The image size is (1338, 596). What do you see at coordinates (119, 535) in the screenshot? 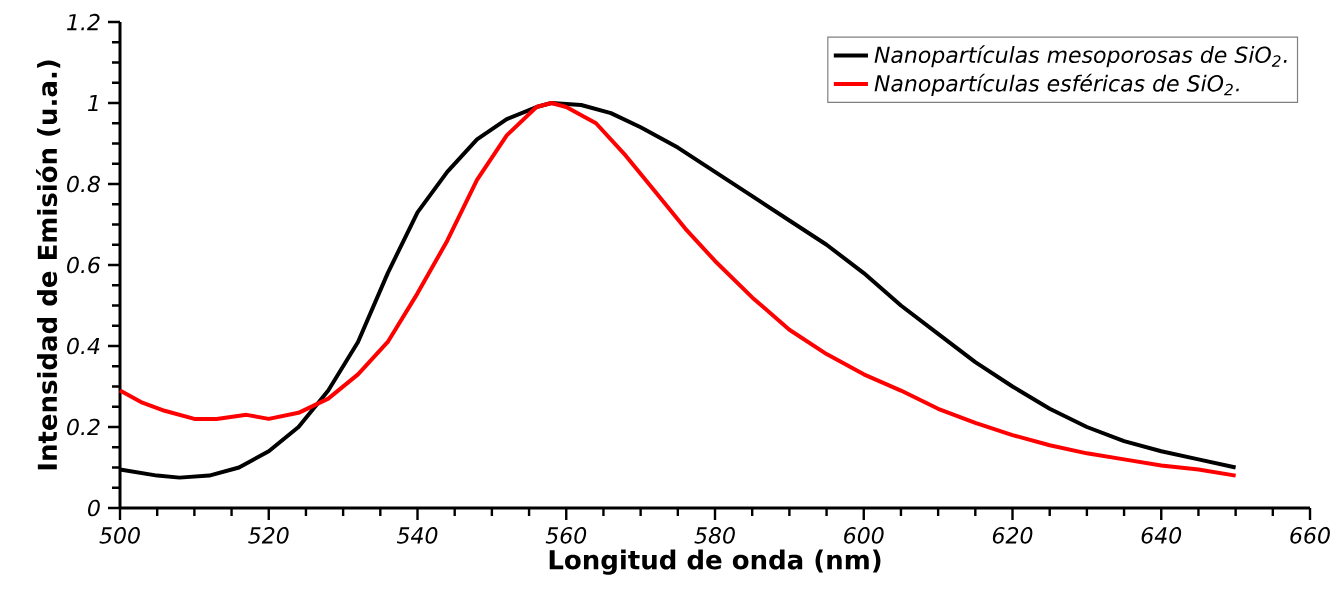
I see `x-tick-label: 500` at bounding box center [119, 535].